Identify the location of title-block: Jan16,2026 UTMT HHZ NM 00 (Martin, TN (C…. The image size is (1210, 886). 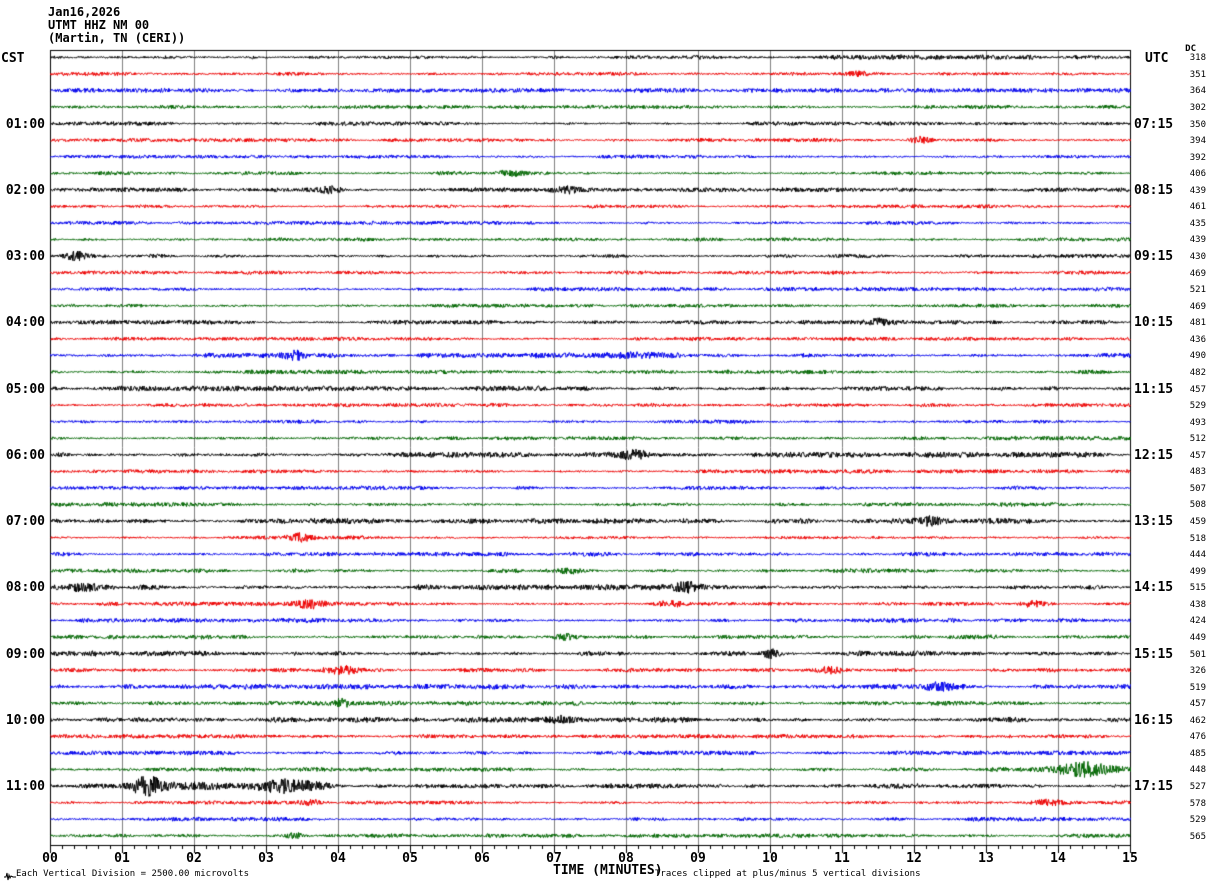
(116, 25).